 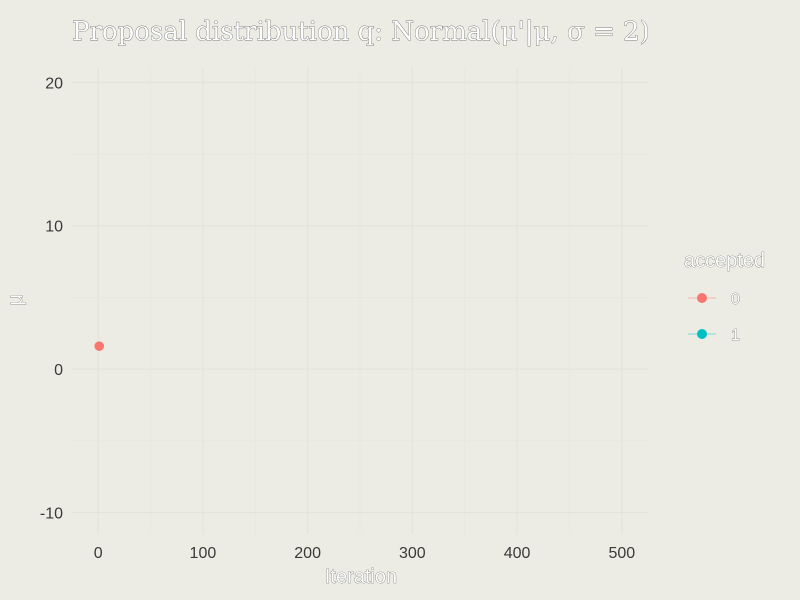 What do you see at coordinates (725, 297) in the screenshot?
I see `legend: accepted 0 1` at bounding box center [725, 297].